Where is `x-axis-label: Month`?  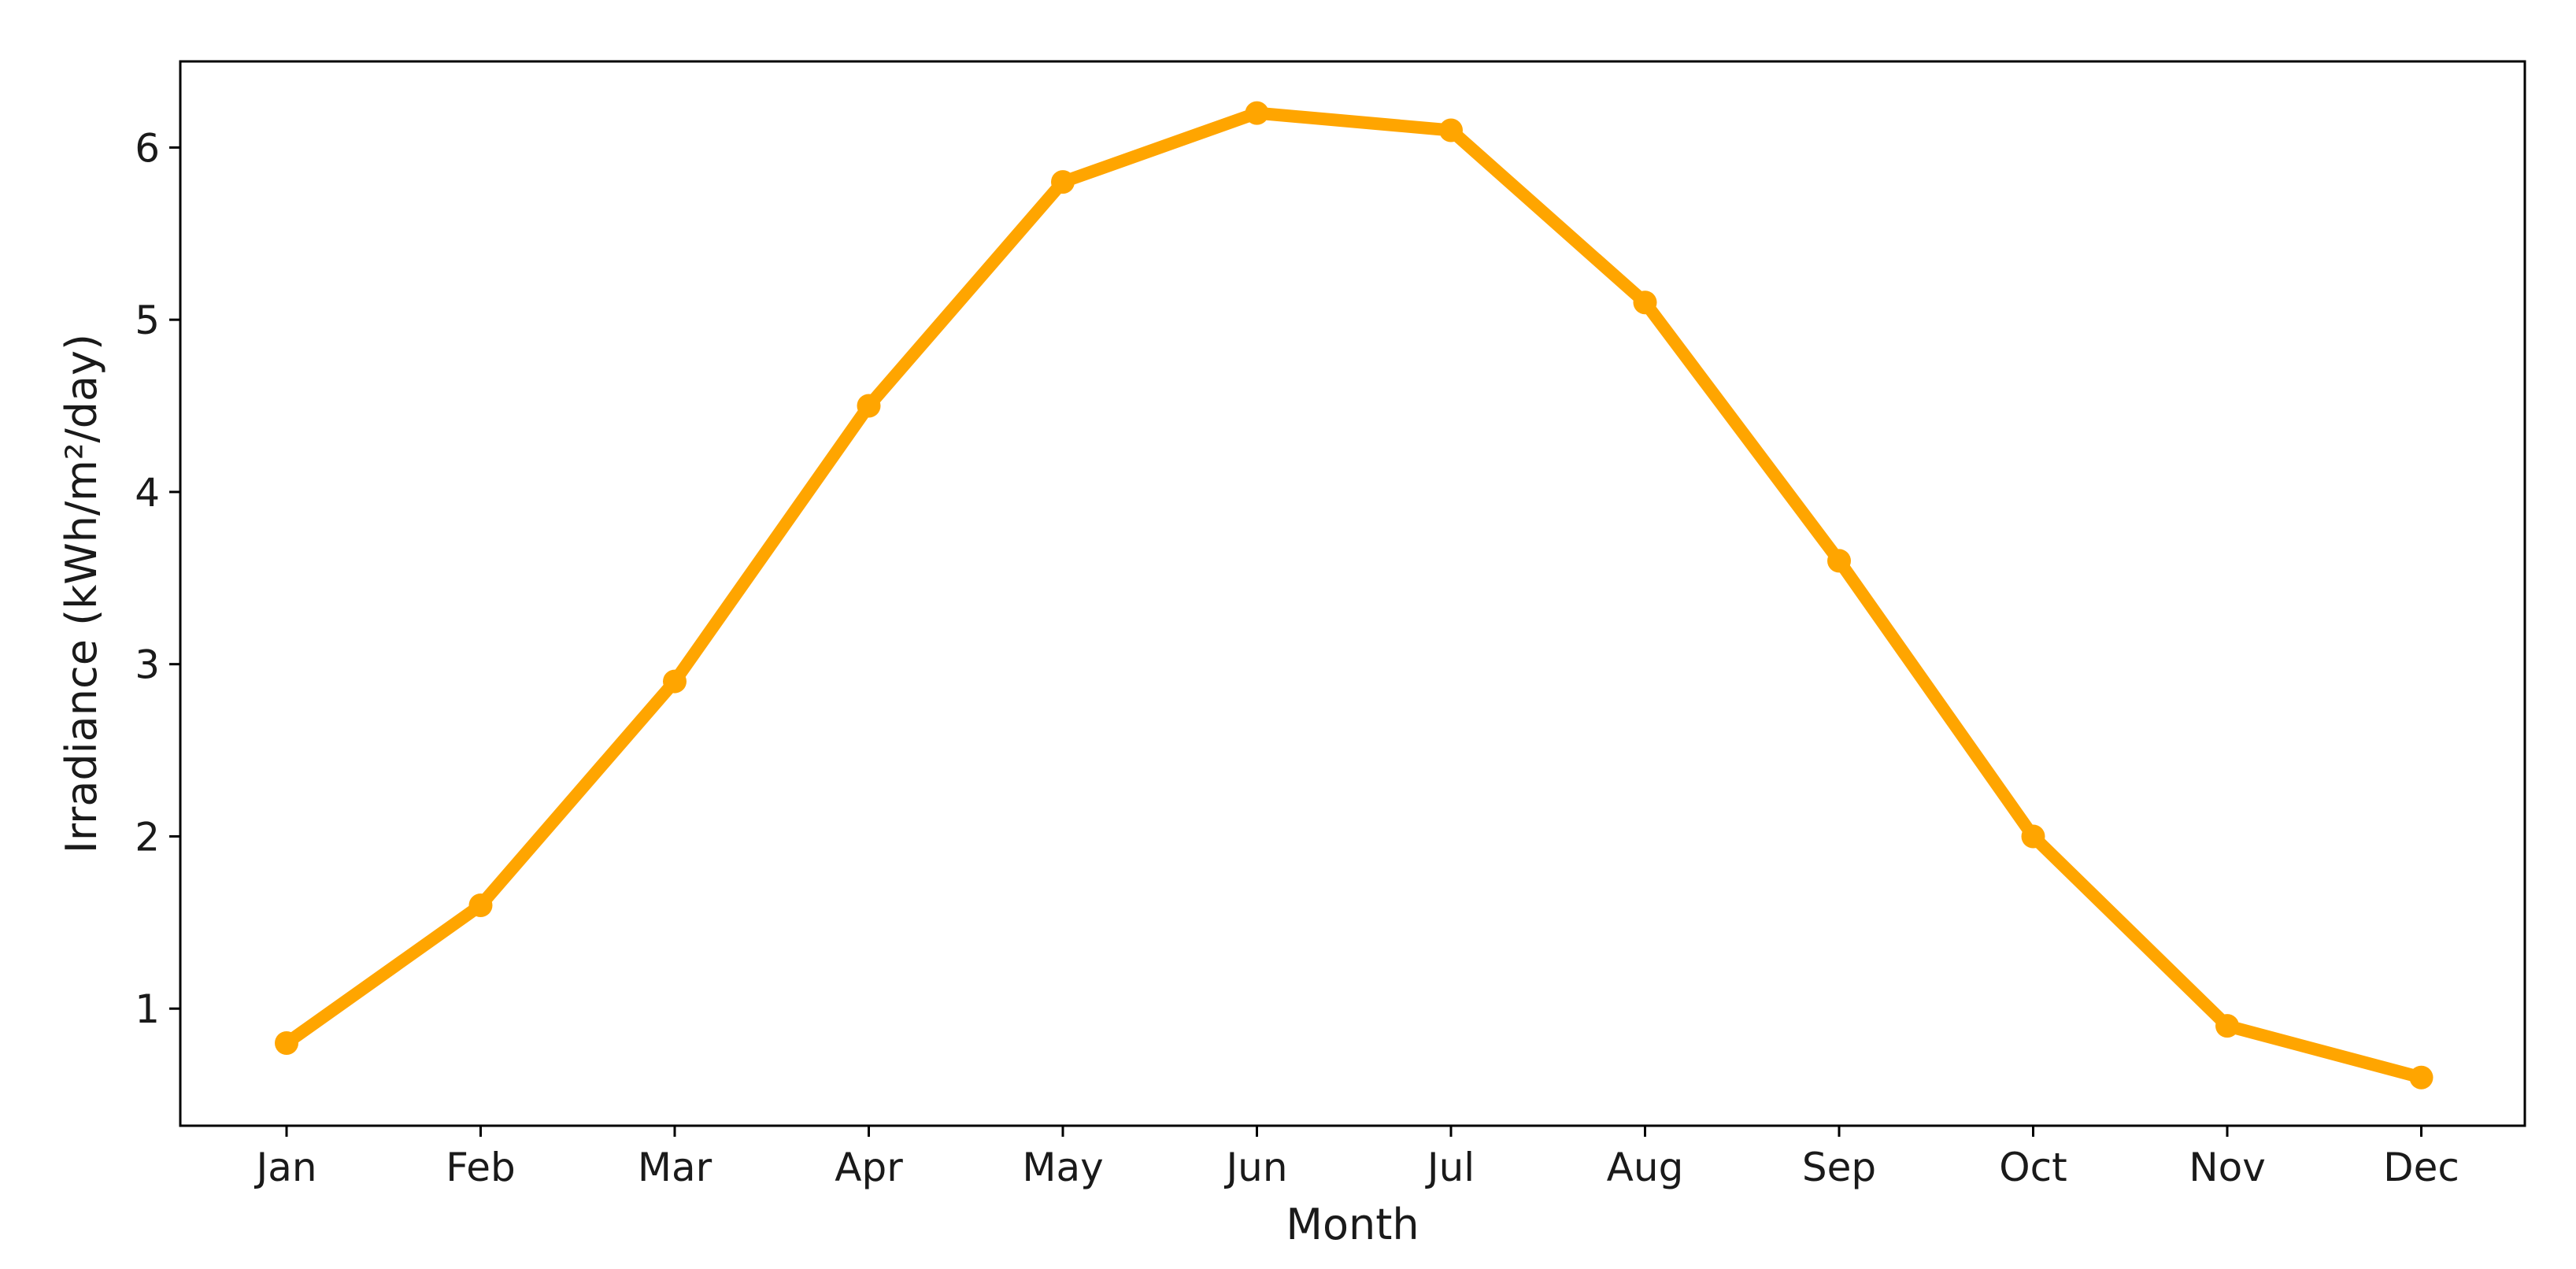 x-axis-label: Month is located at coordinates (1352, 1225).